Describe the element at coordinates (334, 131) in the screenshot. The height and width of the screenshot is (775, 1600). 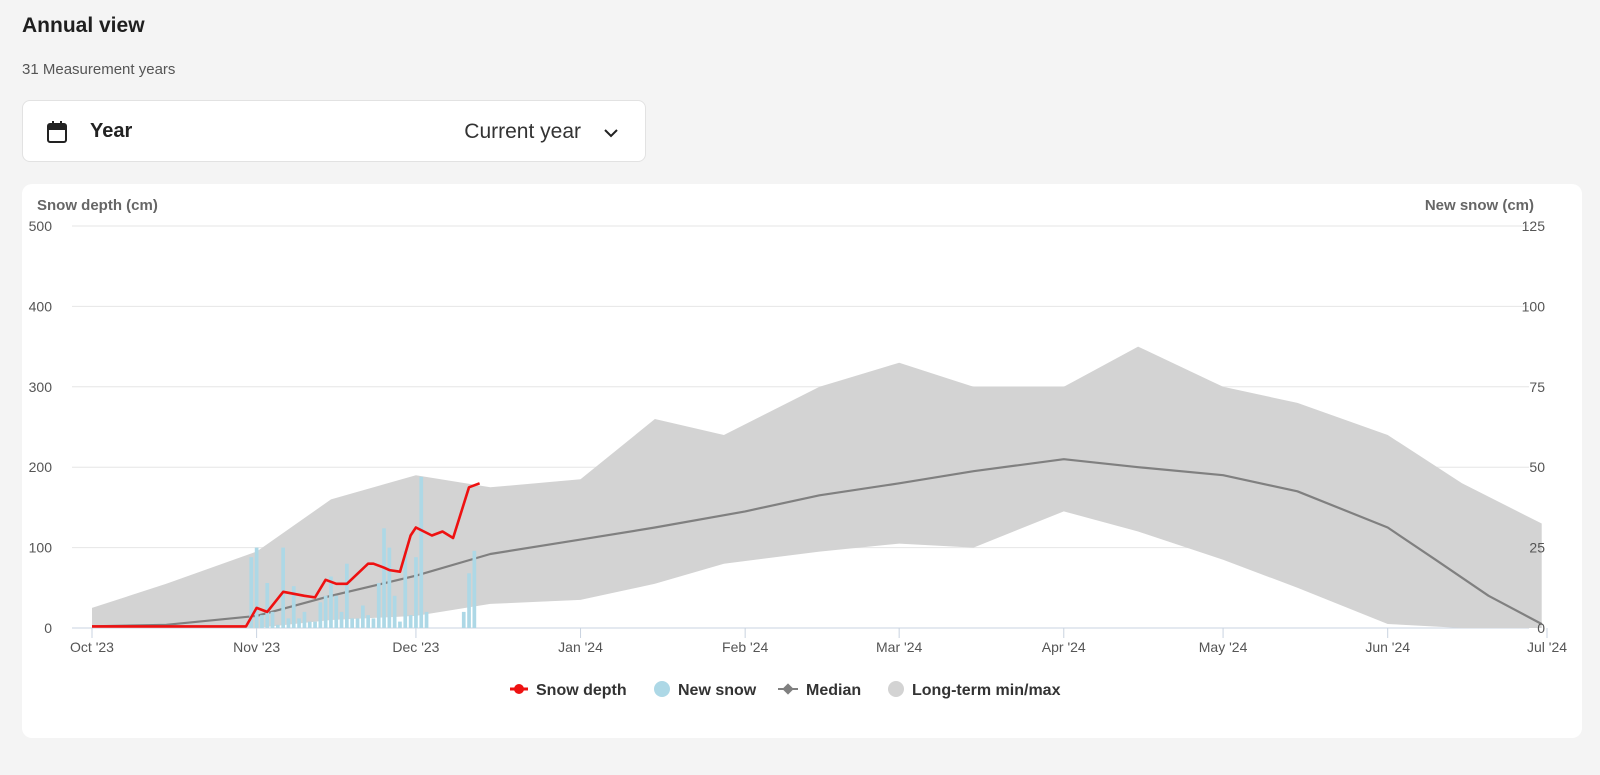
I see `year-selector: Year Current year` at that location.